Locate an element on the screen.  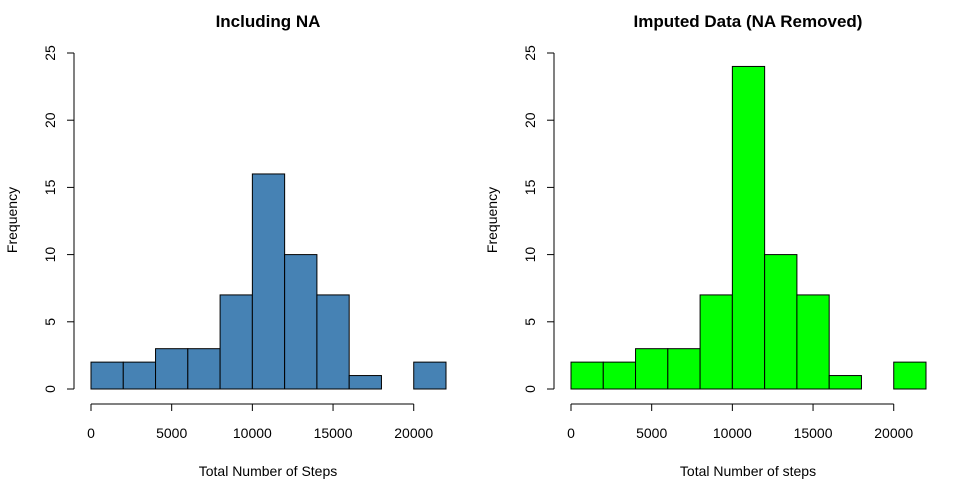
x-axis-label: Total Number of steps is located at coordinates (748, 471).